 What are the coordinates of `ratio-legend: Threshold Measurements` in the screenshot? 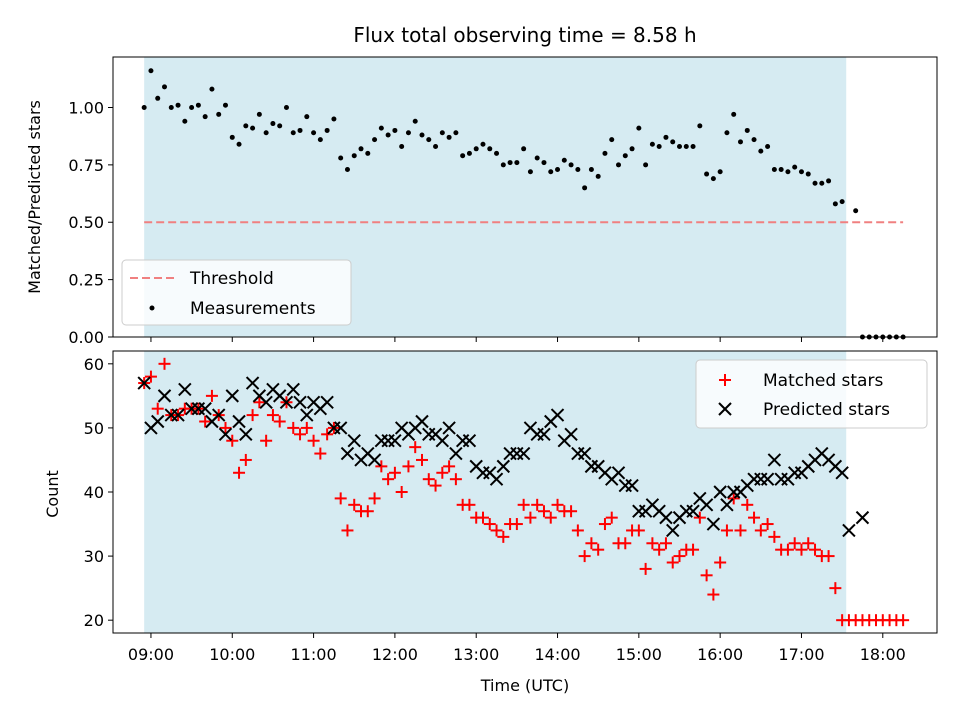 It's located at (236, 292).